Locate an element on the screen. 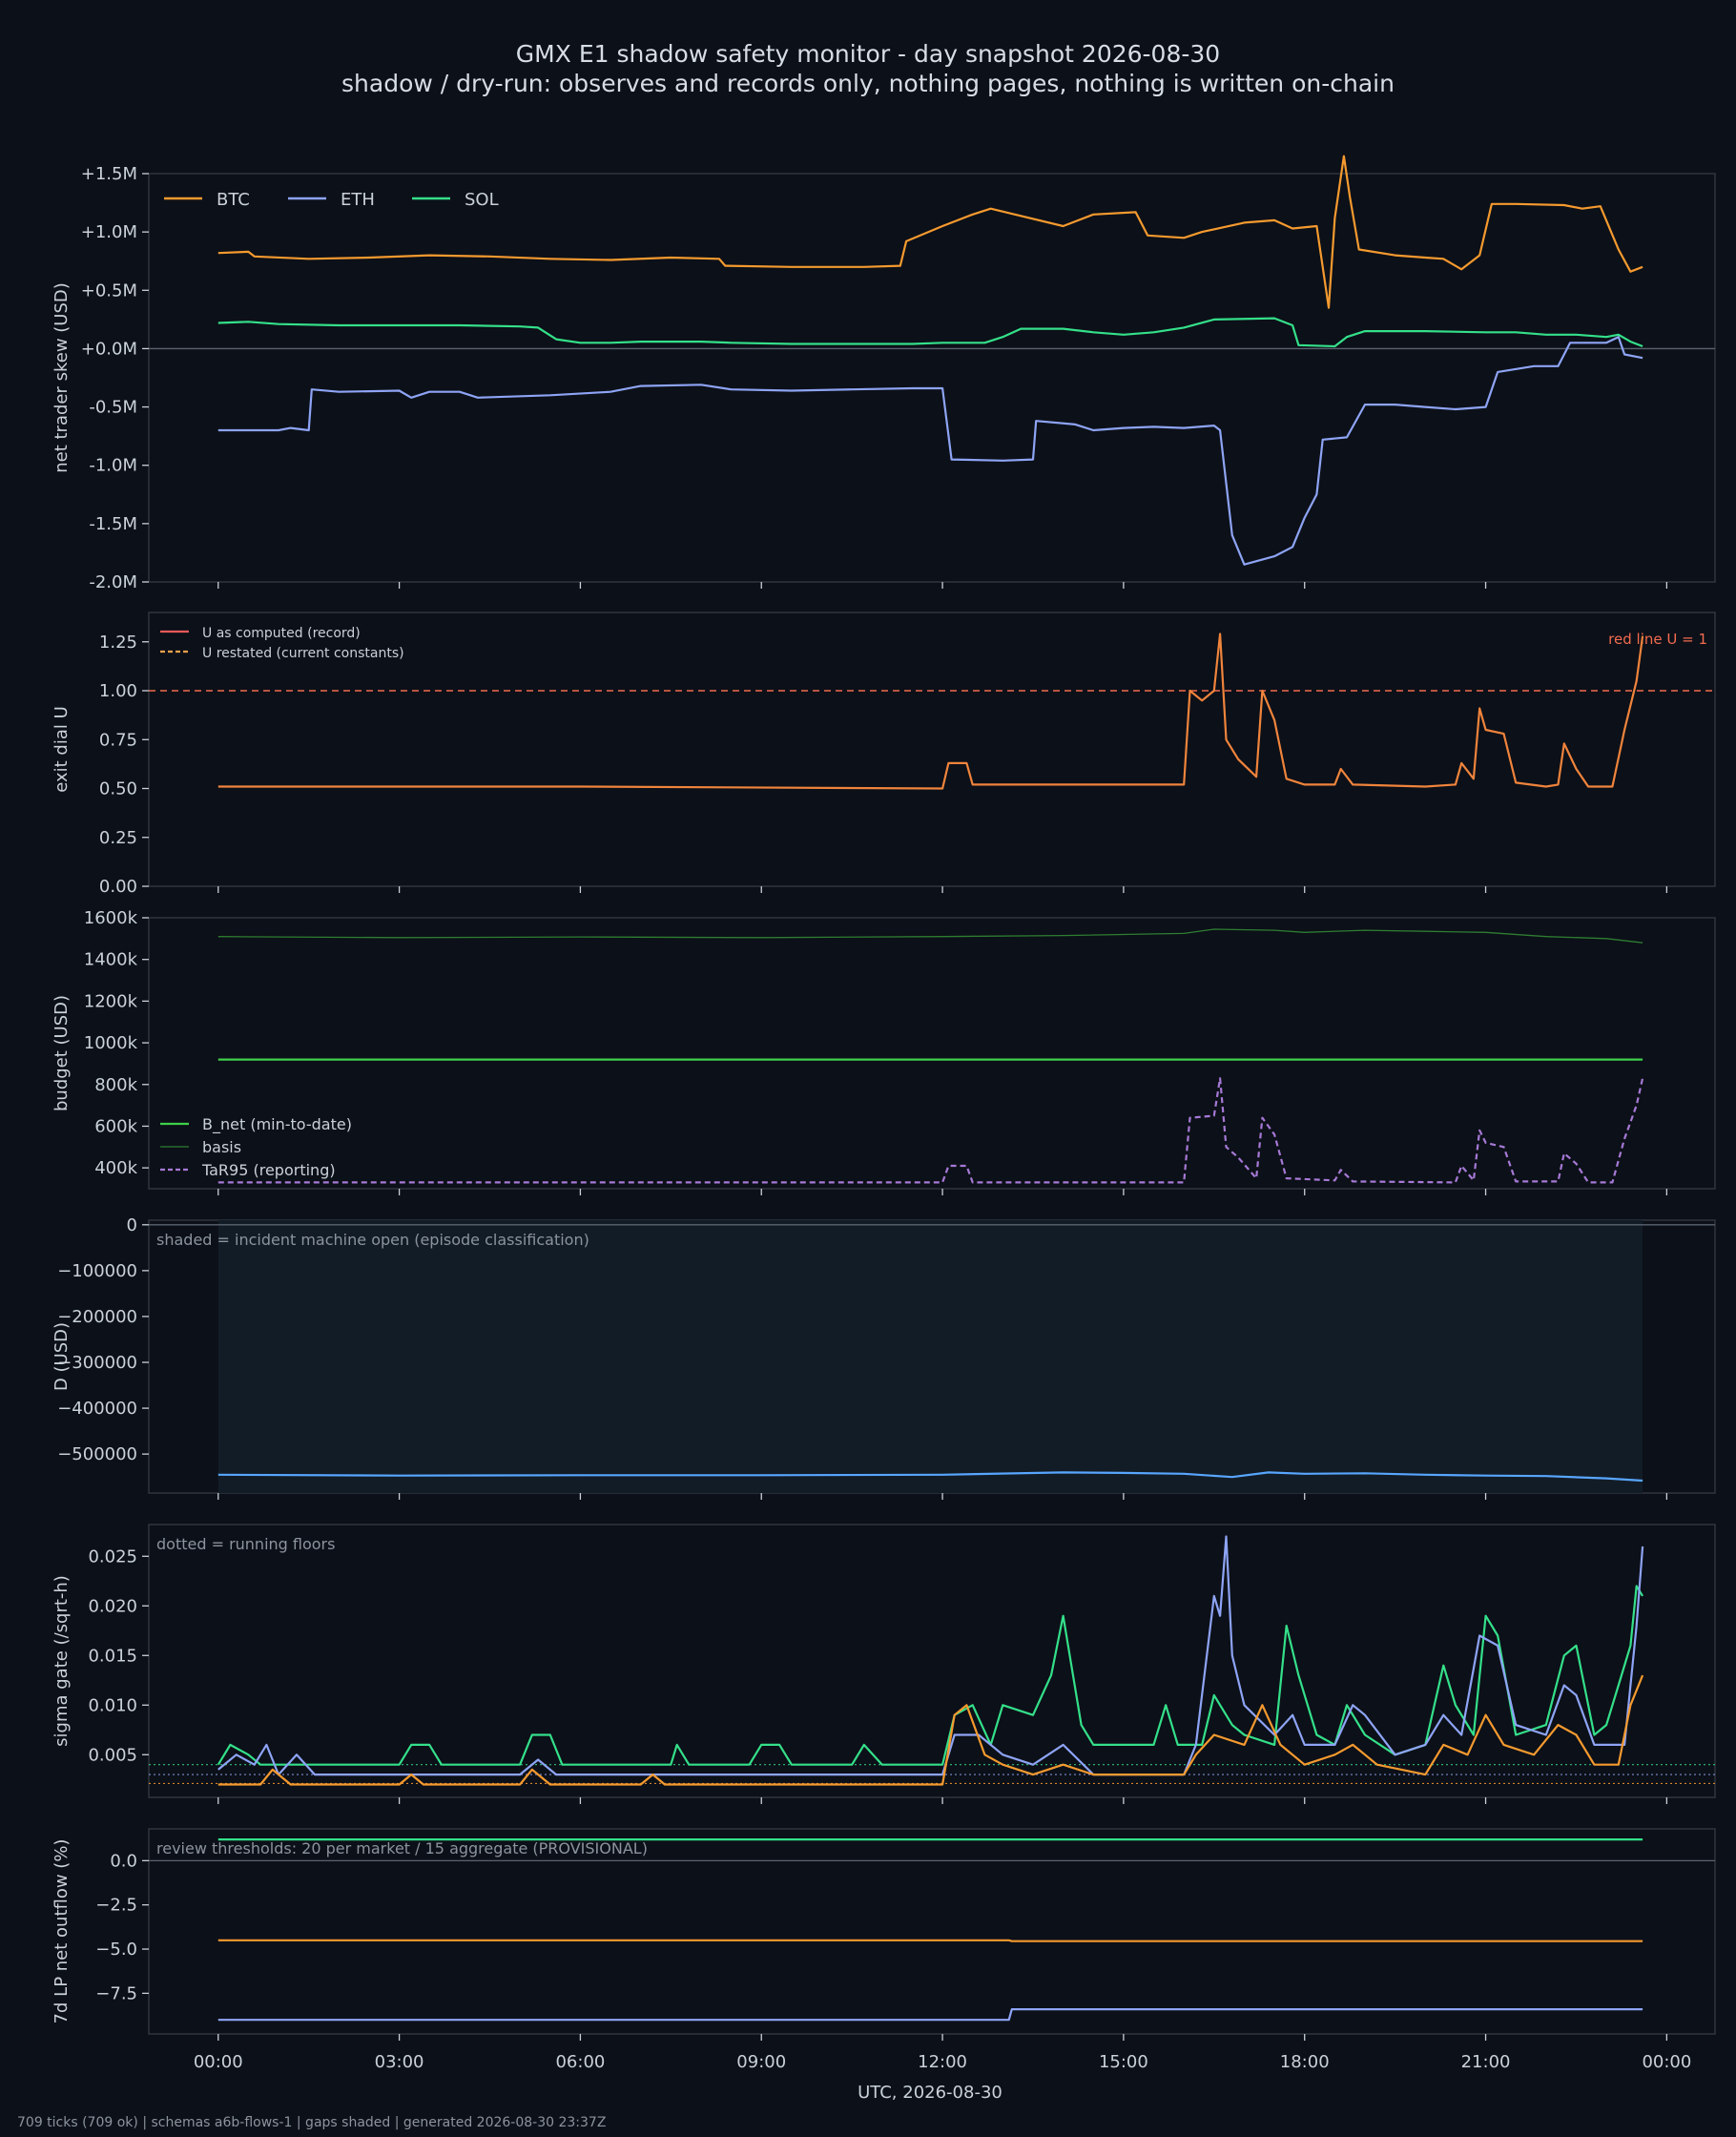 The height and width of the screenshot is (2137, 1736). legend-label: basis is located at coordinates (221, 1147).